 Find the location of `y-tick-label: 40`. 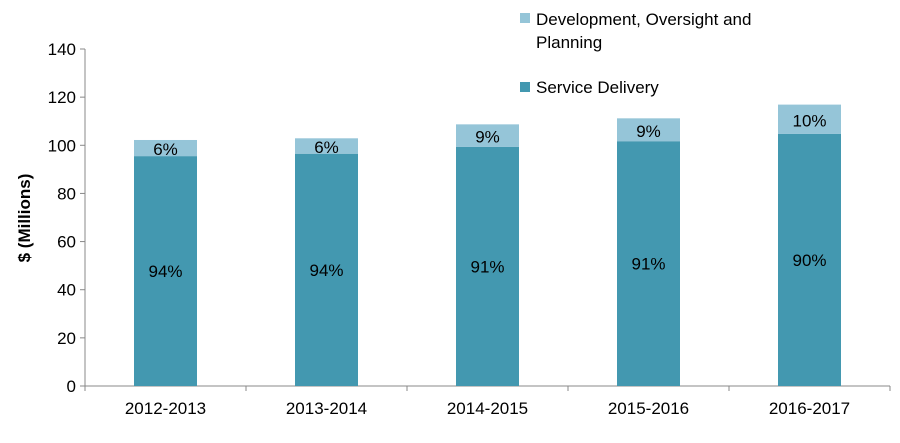

y-tick-label: 40 is located at coordinates (66, 290).